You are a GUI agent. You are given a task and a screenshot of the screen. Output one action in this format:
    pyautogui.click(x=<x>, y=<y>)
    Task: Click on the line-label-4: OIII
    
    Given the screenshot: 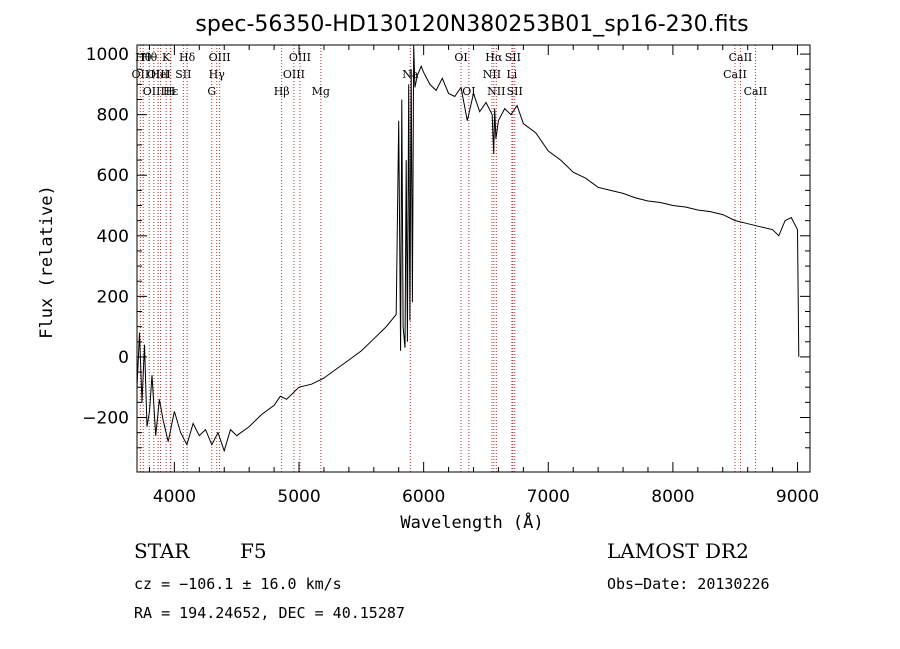 What is the action you would take?
    pyautogui.click(x=158, y=74)
    